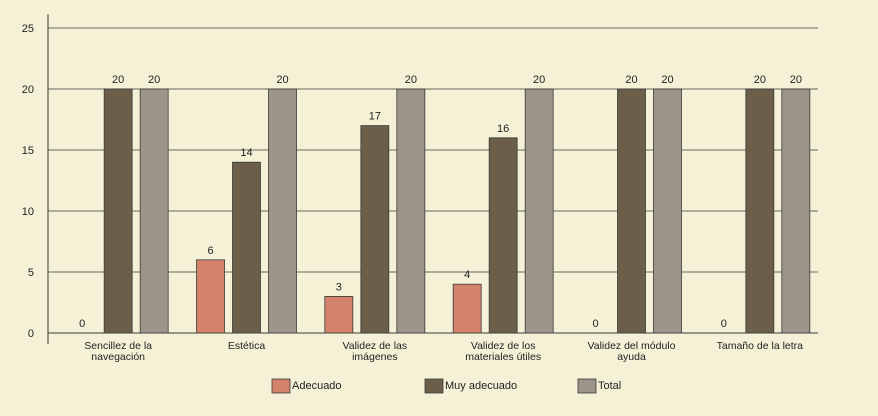 Image resolution: width=878 pixels, height=416 pixels. I want to click on category-label-3-0: Validez de los, so click(503, 346).